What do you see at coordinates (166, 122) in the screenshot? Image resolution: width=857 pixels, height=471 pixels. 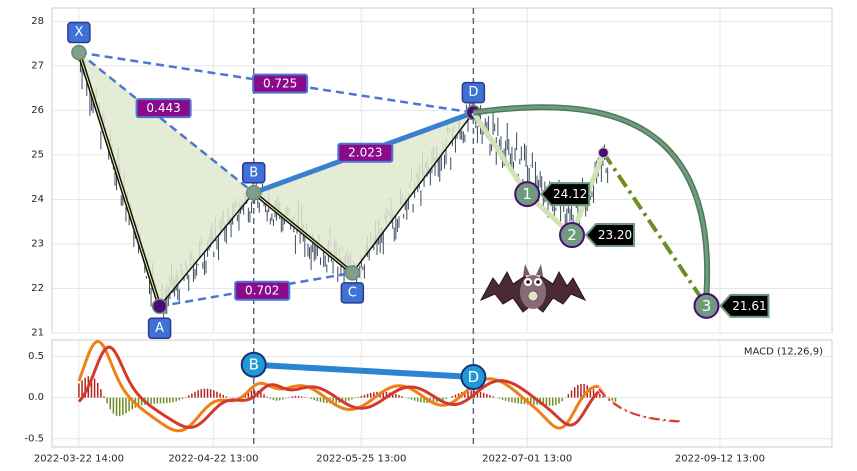 I see `ratio-dashed-line` at bounding box center [166, 122].